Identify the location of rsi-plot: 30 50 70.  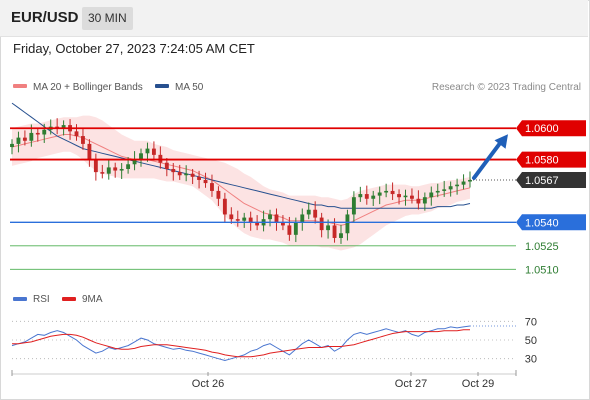
(274, 341).